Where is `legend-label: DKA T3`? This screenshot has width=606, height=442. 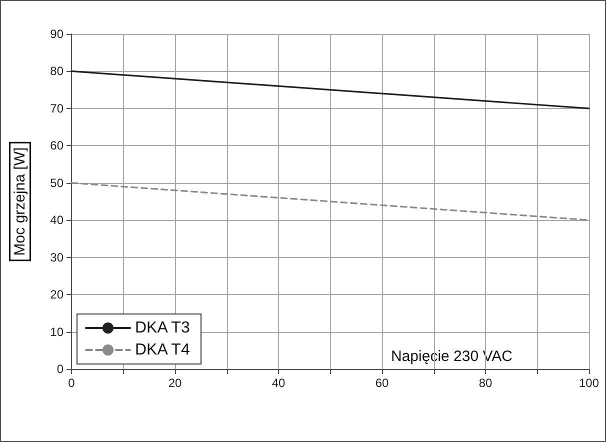 legend-label: DKA T3 is located at coordinates (162, 328).